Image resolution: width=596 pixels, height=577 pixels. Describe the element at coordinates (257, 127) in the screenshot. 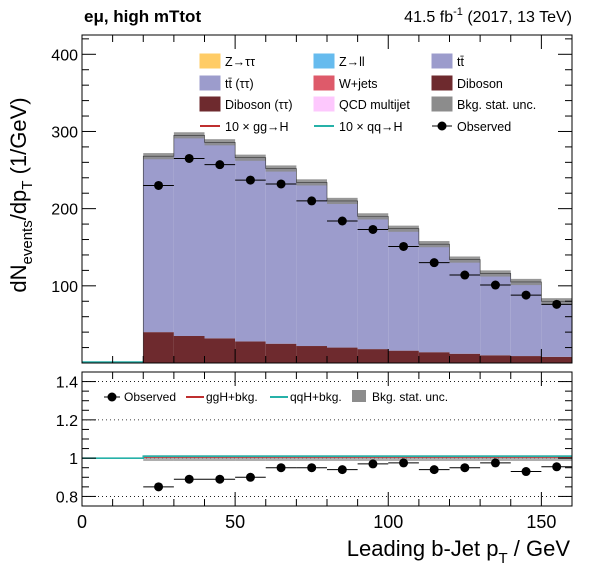

I see `legend-label-9: 10 × gg→H` at that location.